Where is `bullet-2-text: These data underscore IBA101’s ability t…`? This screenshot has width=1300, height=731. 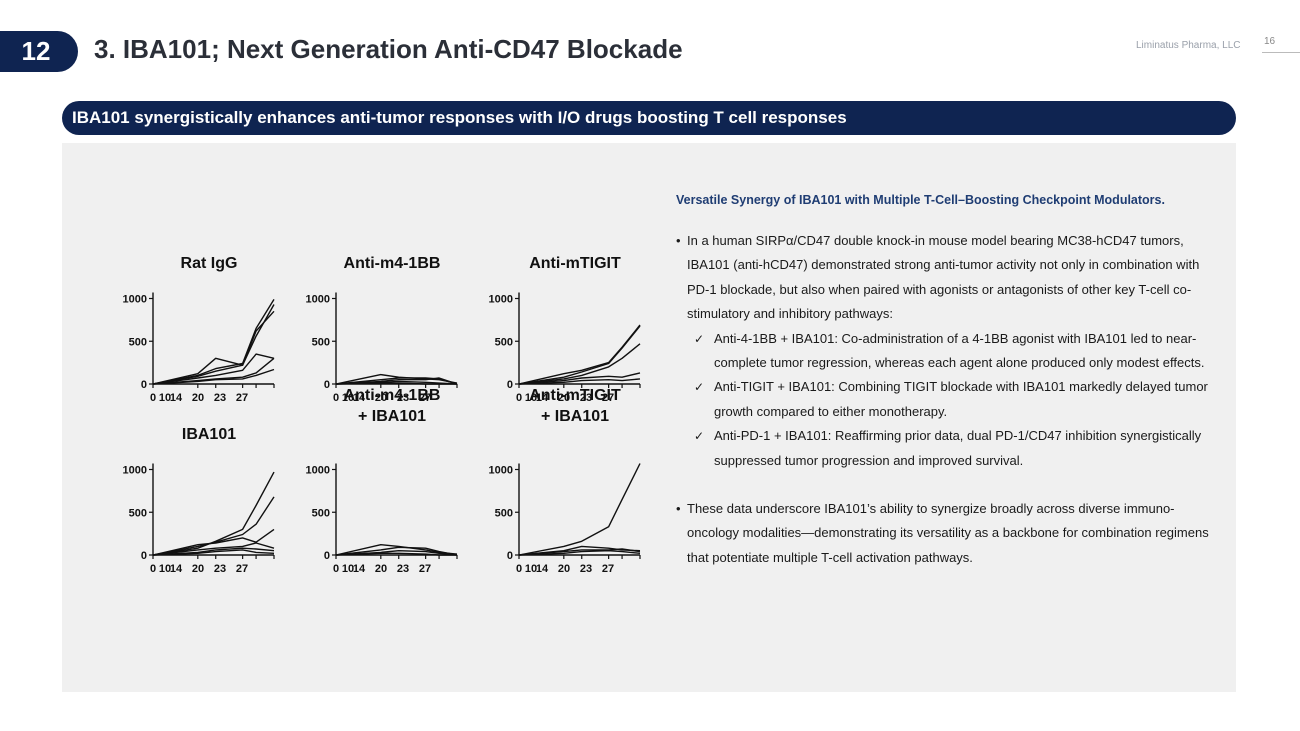 bullet-2-text: These data underscore IBA101’s ability t… is located at coordinates (948, 533).